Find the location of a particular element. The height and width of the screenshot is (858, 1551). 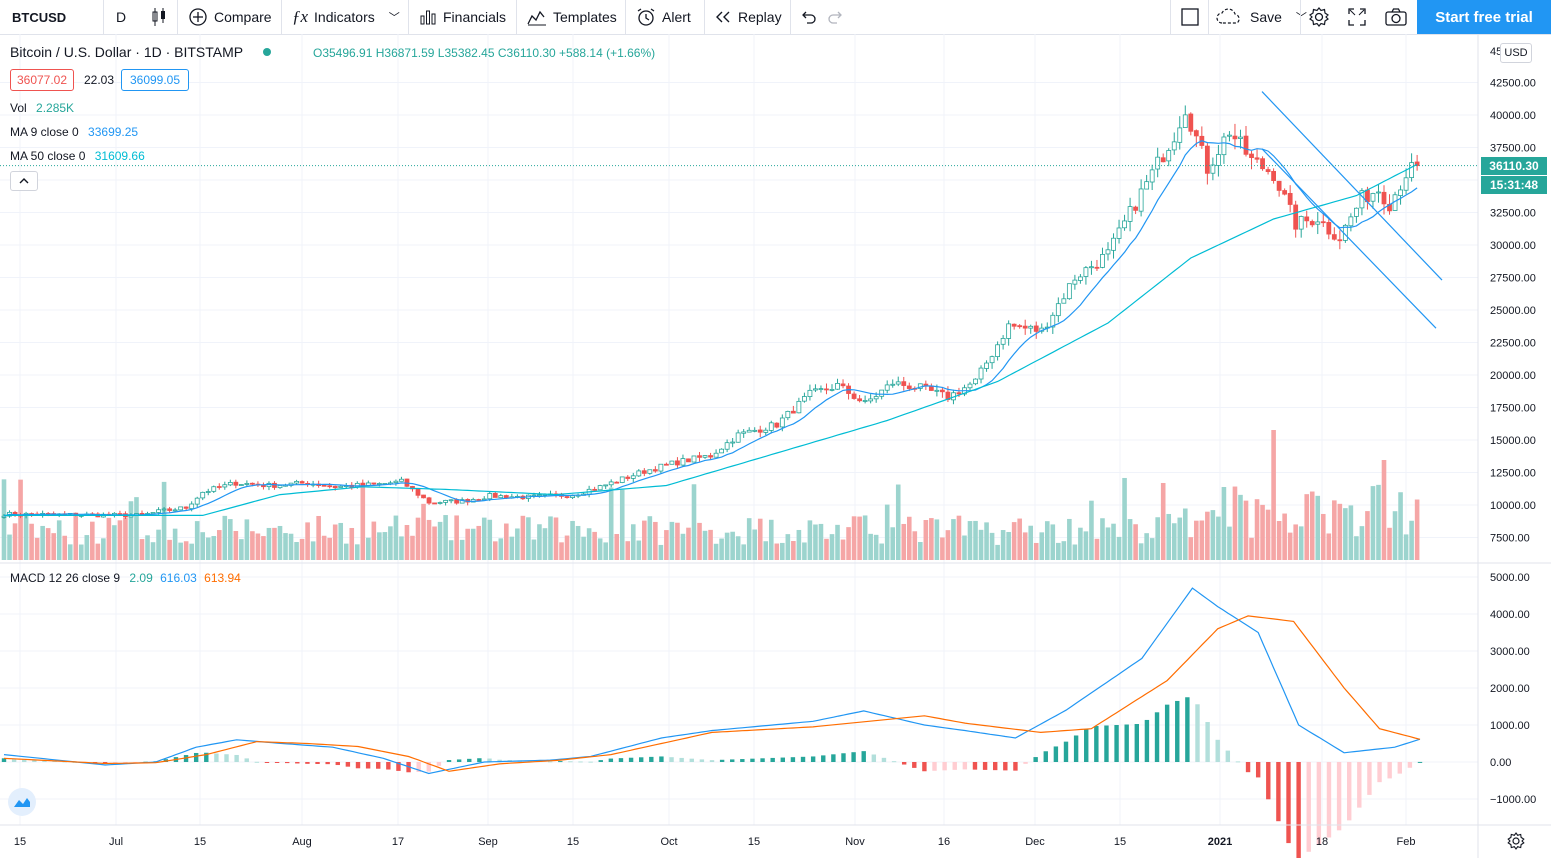

ma50-label: MA 50 close 0 is located at coordinates (48, 156).